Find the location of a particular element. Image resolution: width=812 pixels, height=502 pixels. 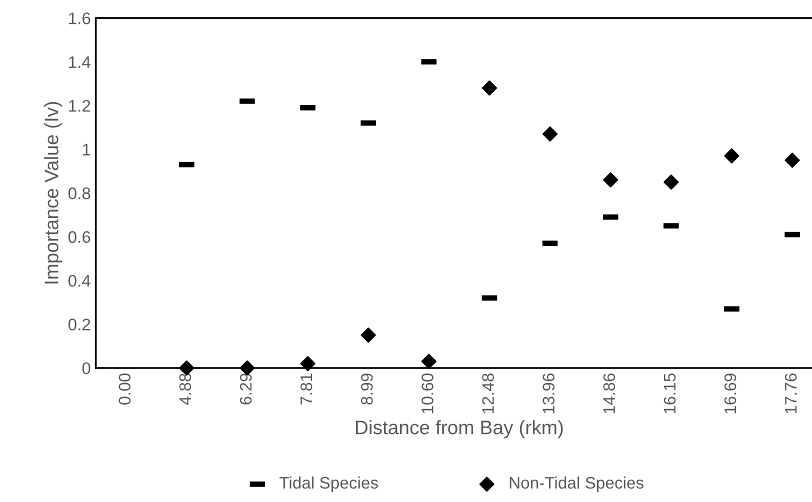

x-tick-label: 16.69 is located at coordinates (730, 394).